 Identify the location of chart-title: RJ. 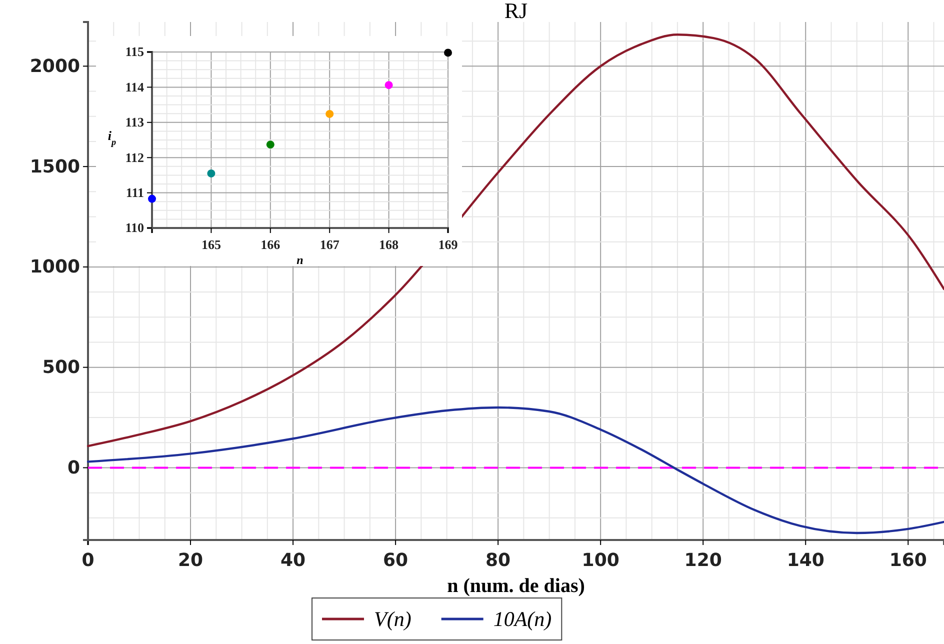
(516, 11).